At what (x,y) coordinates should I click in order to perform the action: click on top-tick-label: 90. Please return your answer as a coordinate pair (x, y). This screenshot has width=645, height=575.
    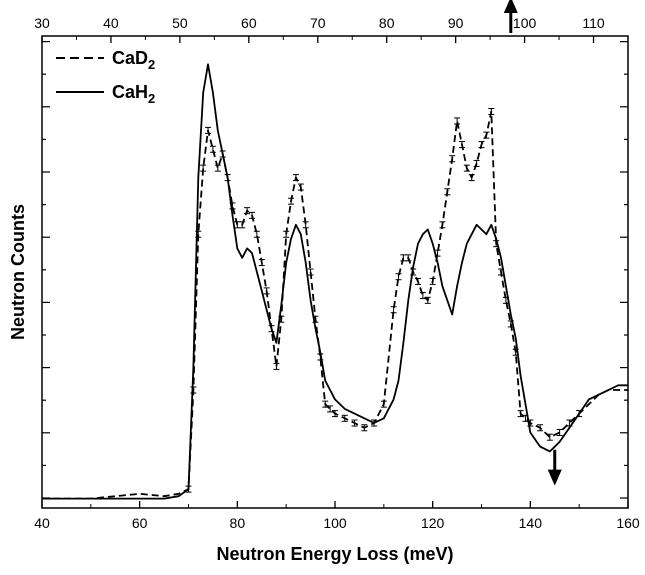
    Looking at the image, I should click on (456, 23).